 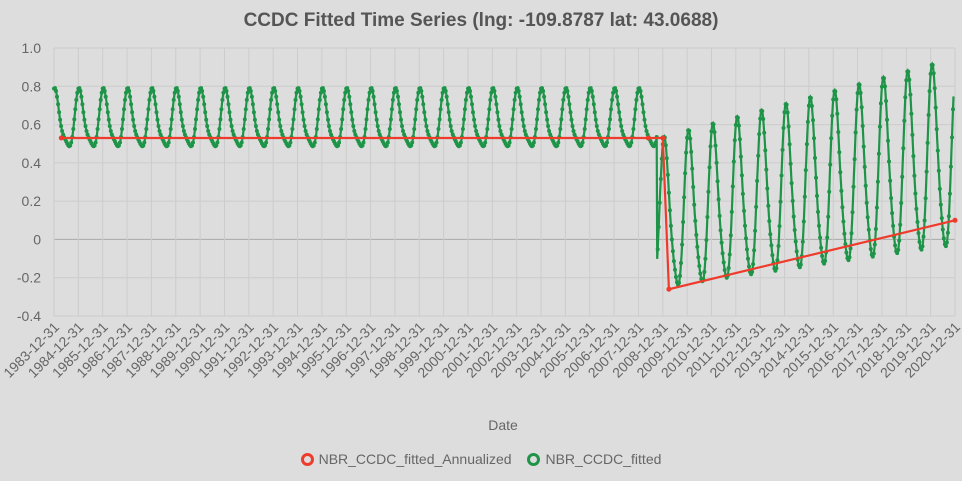 What do you see at coordinates (406, 459) in the screenshot?
I see `legend-item-annualized: NBR_CCDC_fitted_Annualized` at bounding box center [406, 459].